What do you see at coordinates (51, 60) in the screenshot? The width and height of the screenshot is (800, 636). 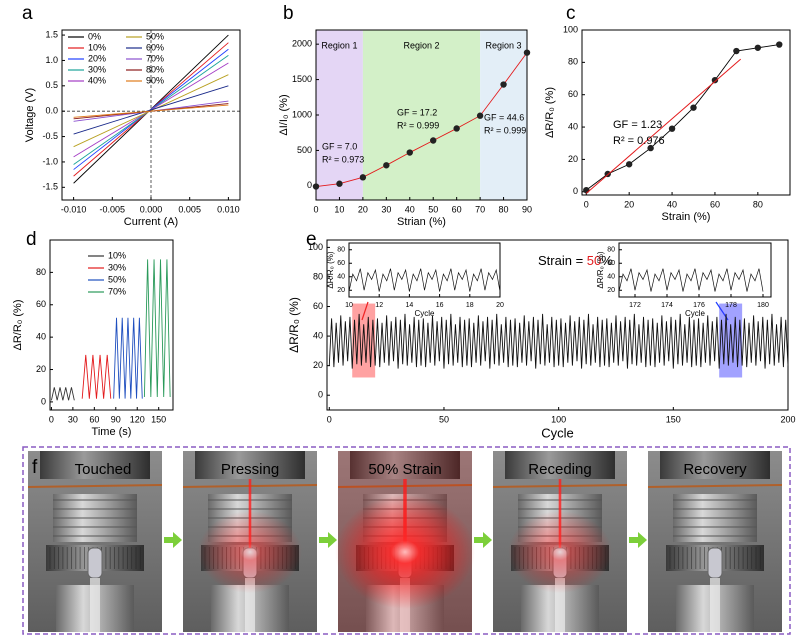 I see `y-tick-label: 1.0` at bounding box center [51, 60].